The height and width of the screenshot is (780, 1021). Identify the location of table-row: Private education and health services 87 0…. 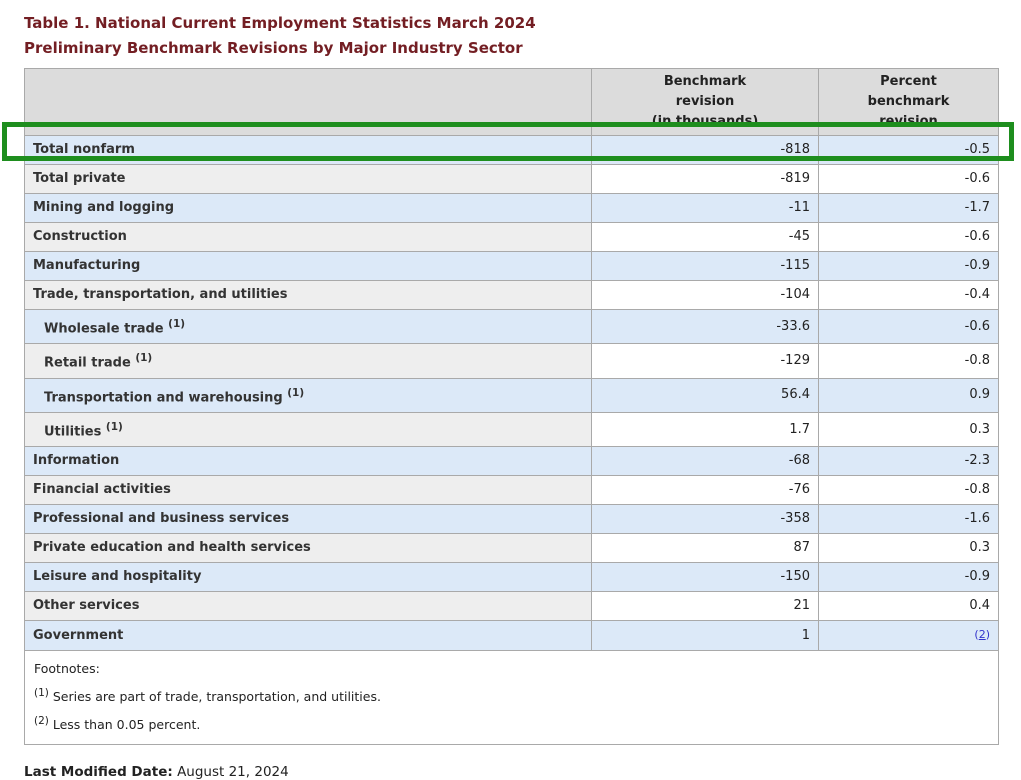
(511, 548).